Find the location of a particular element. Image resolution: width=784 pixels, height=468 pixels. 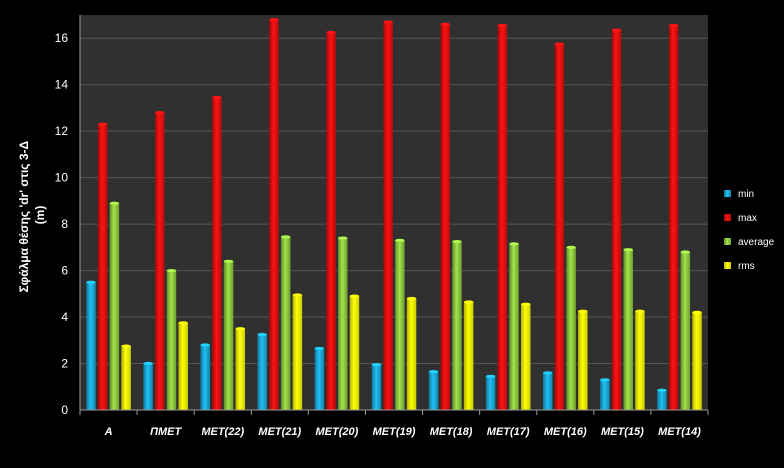

y-axis-title: Σφάλμα θέσης 'dr' στις 3-Δ (m) is located at coordinates (32, 214).